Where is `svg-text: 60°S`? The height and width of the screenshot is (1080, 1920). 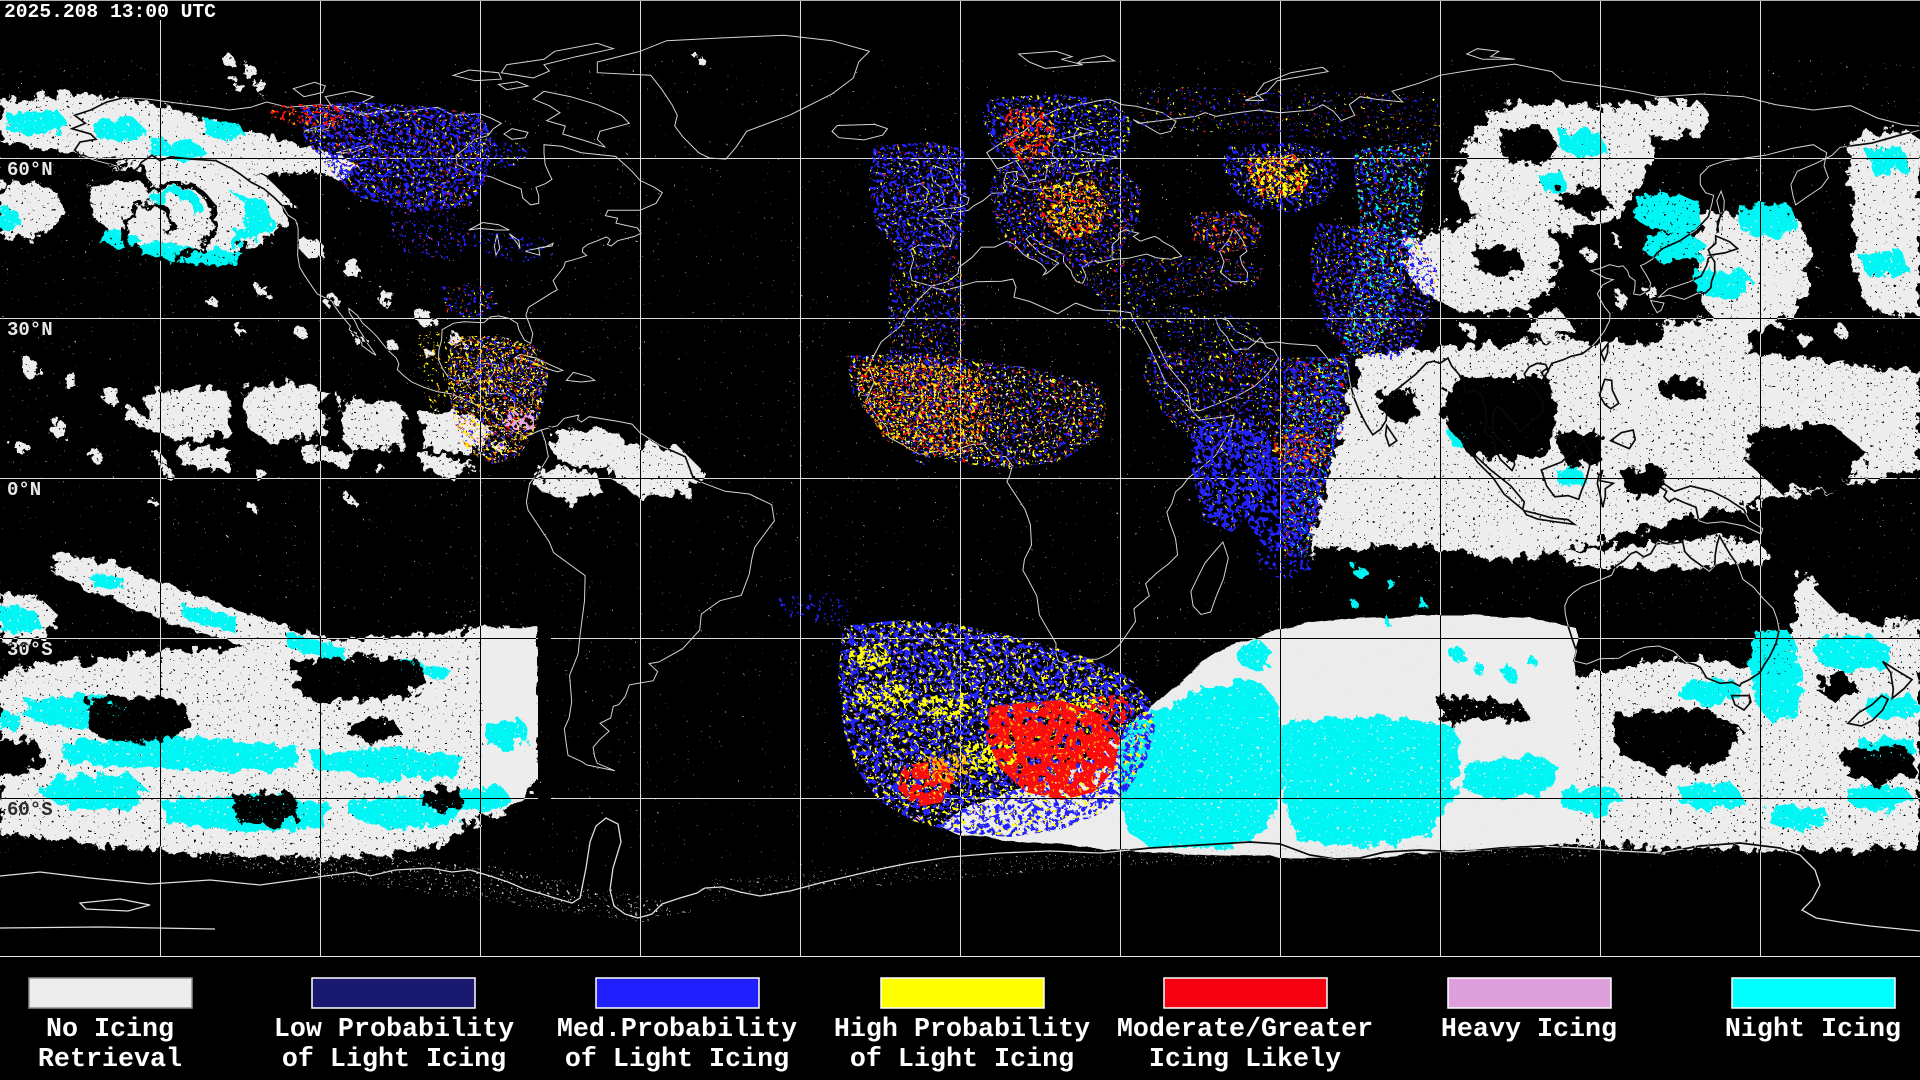
svg-text: 60°S is located at coordinates (30, 810).